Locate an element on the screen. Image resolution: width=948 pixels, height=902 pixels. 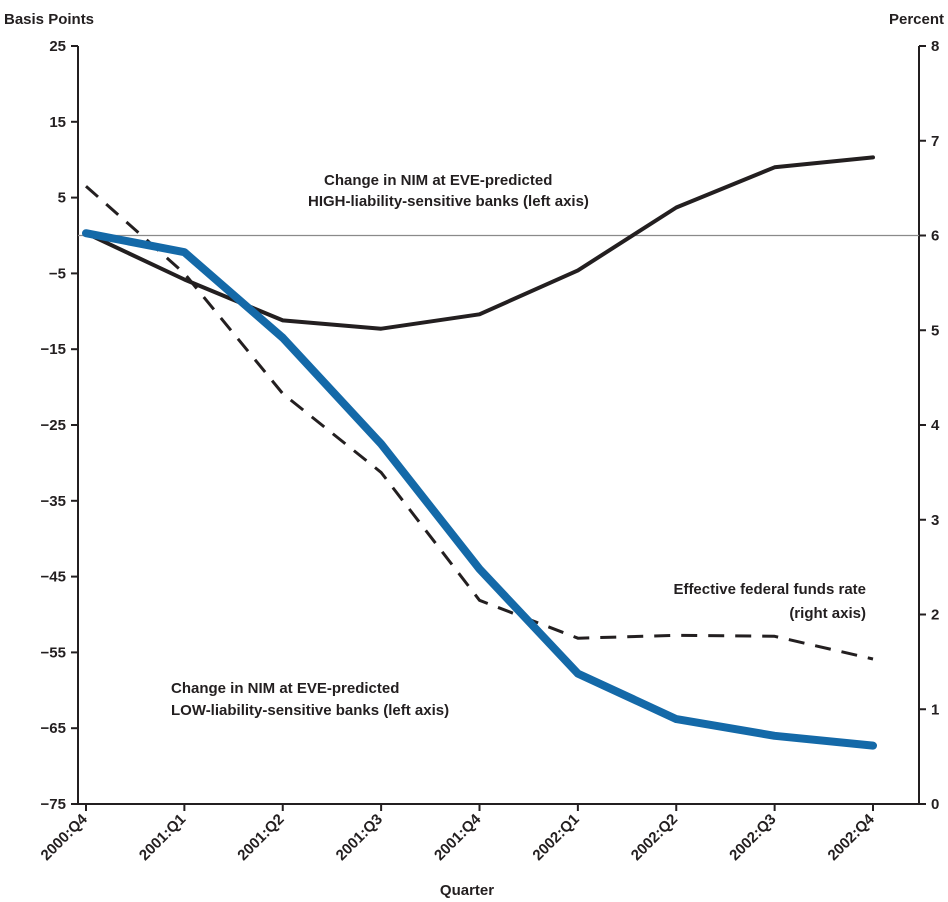
x-tick-label: 2002:Q1 is located at coordinates (555, 837).